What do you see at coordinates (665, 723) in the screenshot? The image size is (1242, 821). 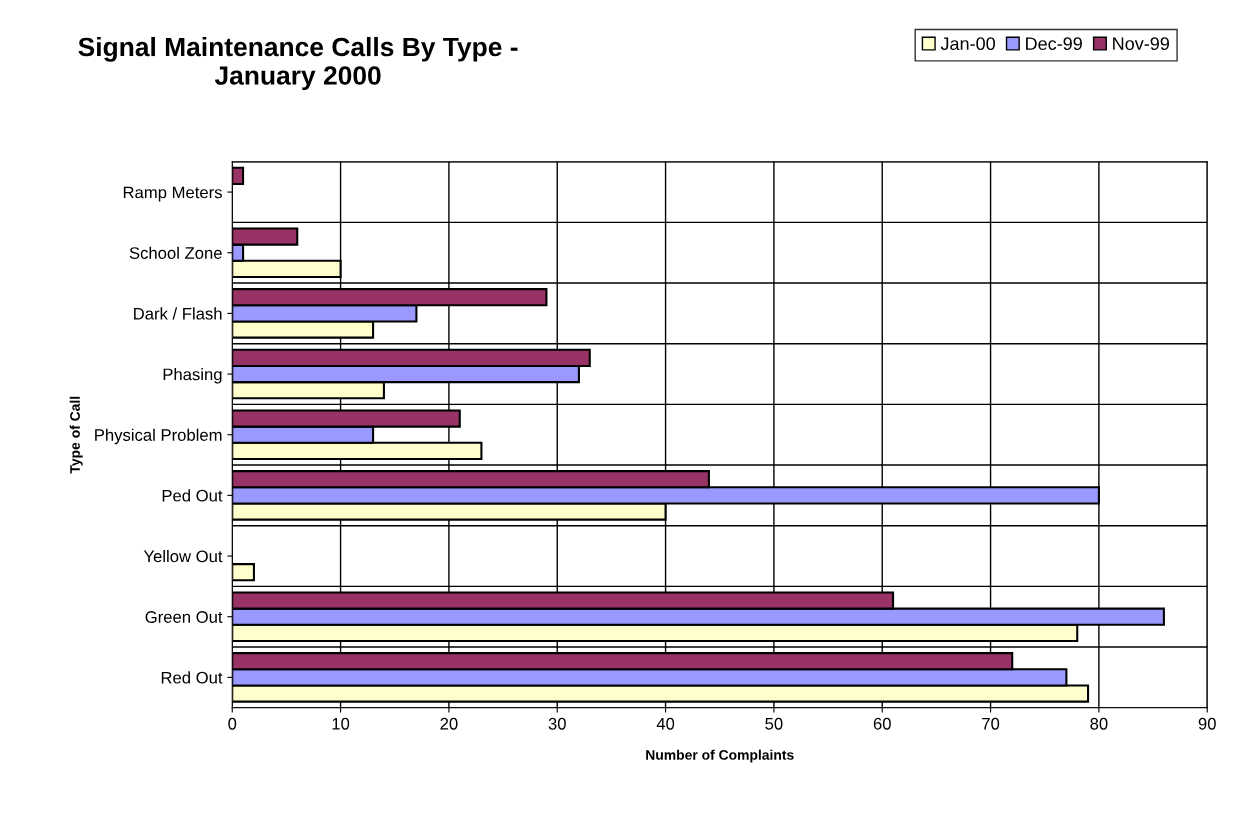 I see `x-tick-label: 40` at bounding box center [665, 723].